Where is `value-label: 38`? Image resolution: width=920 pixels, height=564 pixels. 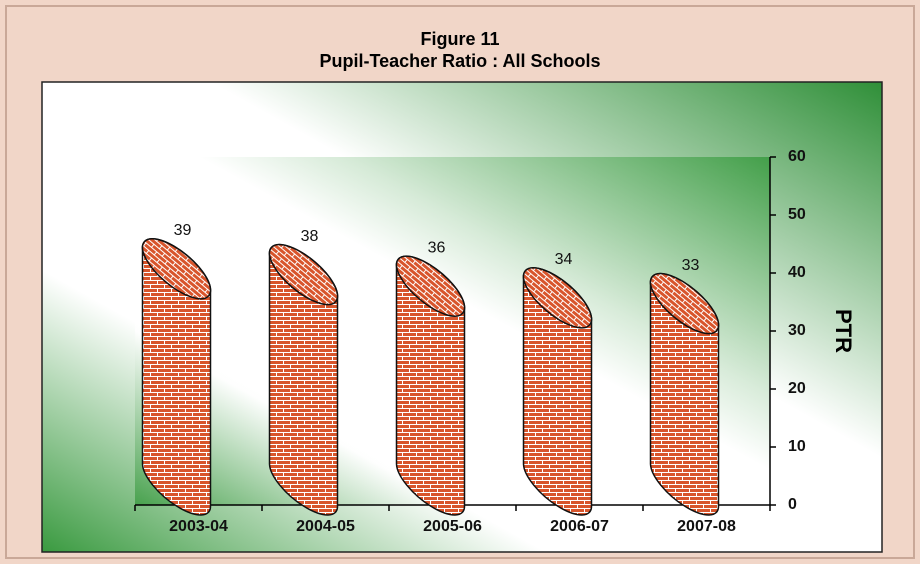 value-label: 38 is located at coordinates (310, 236).